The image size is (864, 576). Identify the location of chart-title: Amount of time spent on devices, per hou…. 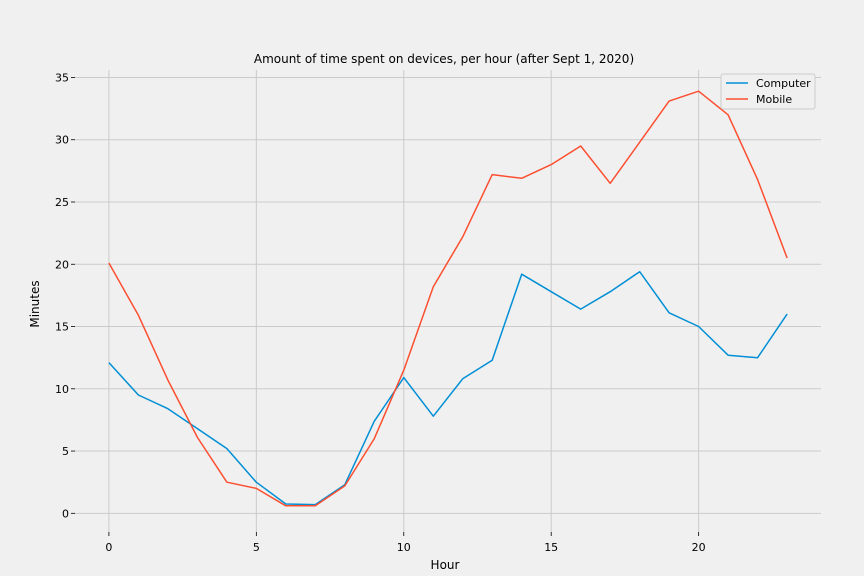
(444, 59).